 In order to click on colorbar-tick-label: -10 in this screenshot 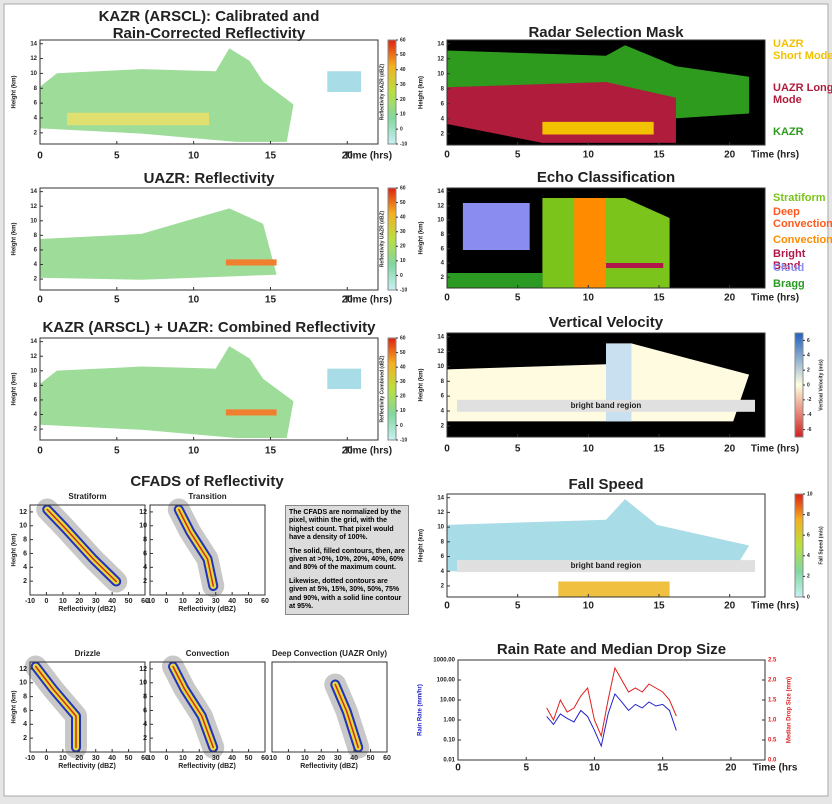, I will do `click(403, 290)`.